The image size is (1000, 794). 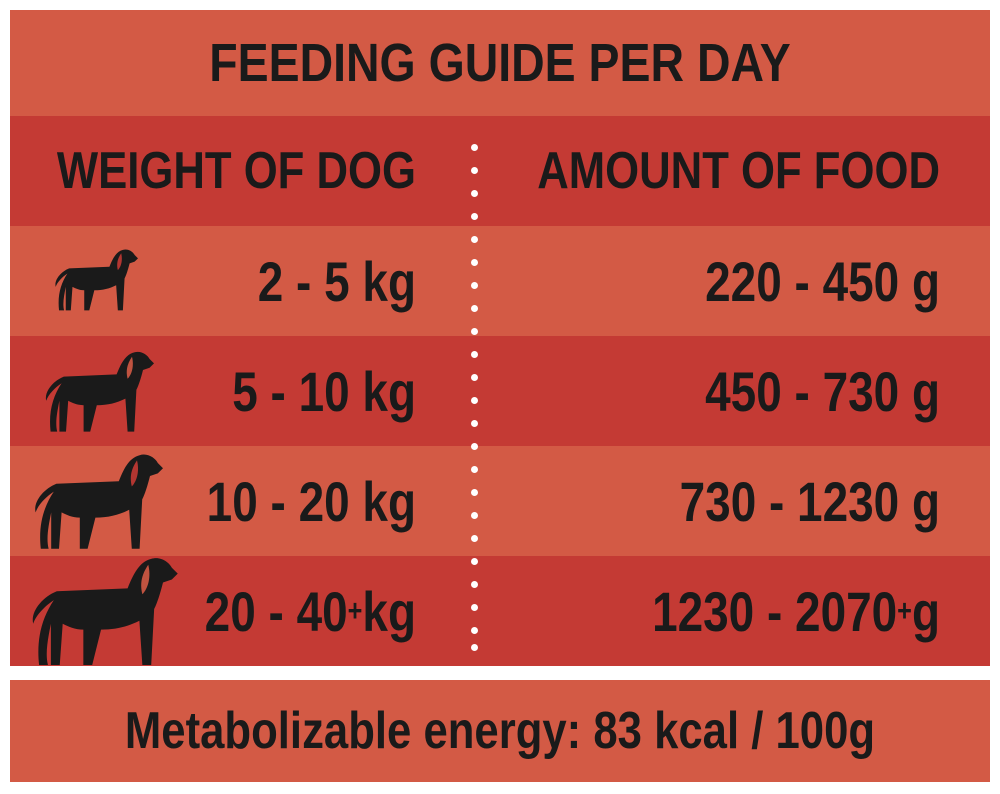 What do you see at coordinates (96, 280) in the screenshot?
I see `dog-small-icon` at bounding box center [96, 280].